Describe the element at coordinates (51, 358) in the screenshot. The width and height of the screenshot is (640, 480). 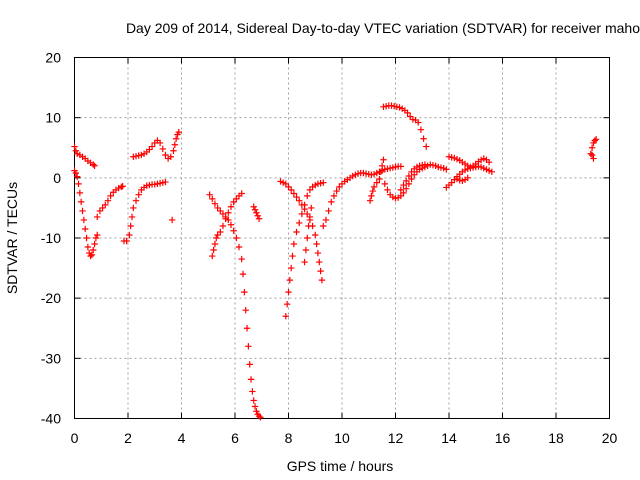
I see `y-tick-label: -30` at that location.